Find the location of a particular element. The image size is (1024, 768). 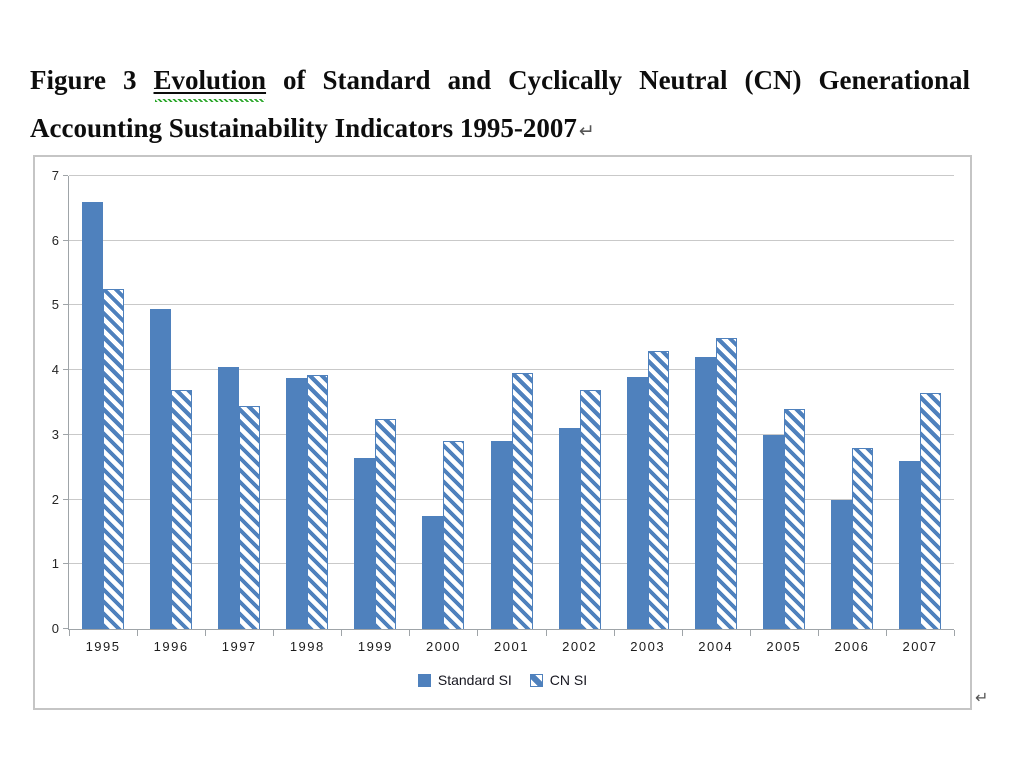

bar-group-2004: 2004 is located at coordinates (716, 415).